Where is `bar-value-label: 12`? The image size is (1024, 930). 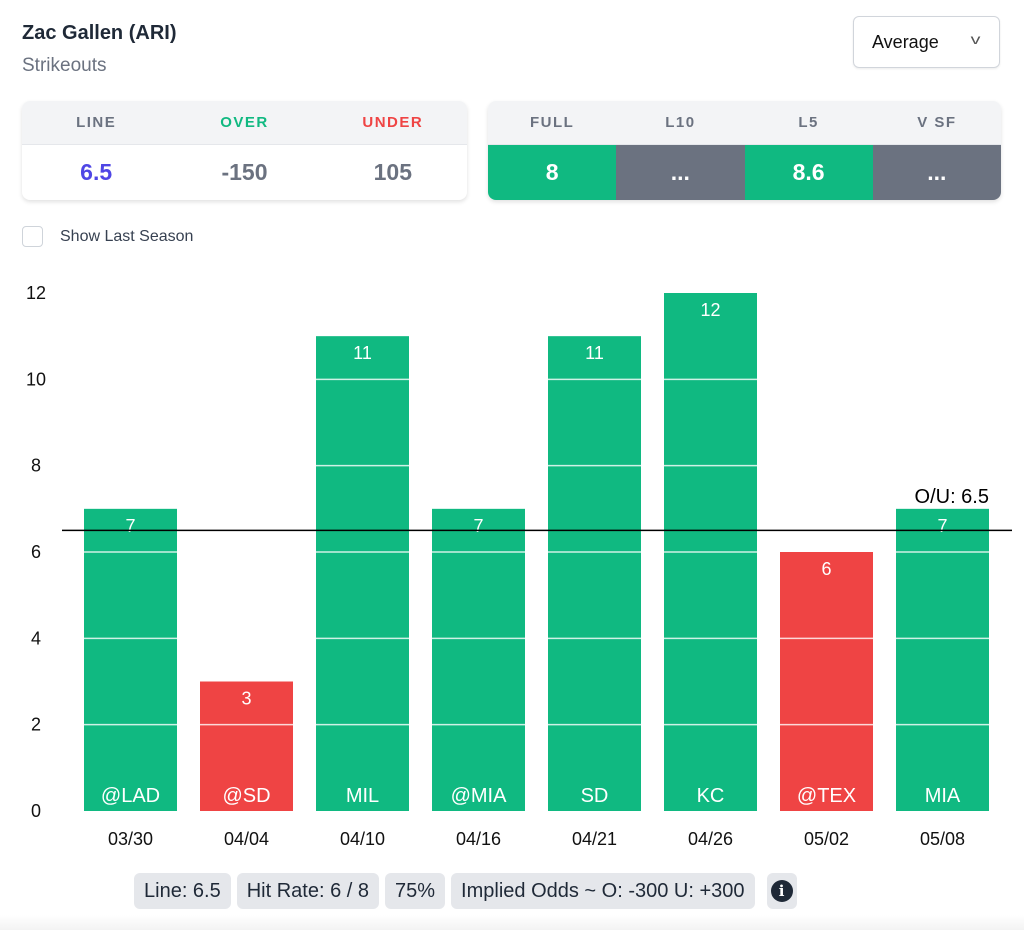
bar-value-label: 12 is located at coordinates (710, 310).